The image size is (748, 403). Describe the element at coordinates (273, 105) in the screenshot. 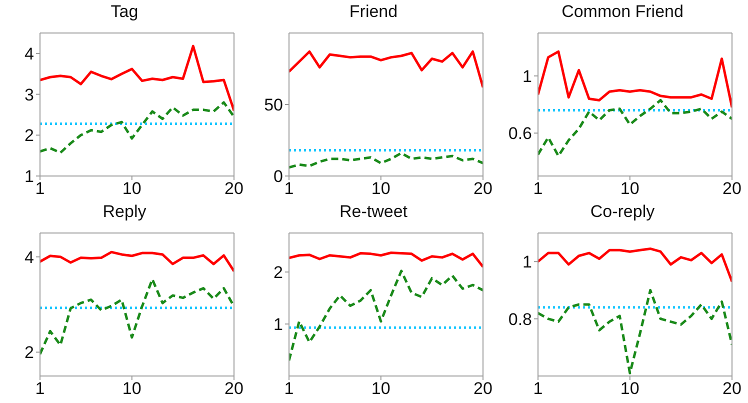

I see `y-tick-label: 50` at that location.